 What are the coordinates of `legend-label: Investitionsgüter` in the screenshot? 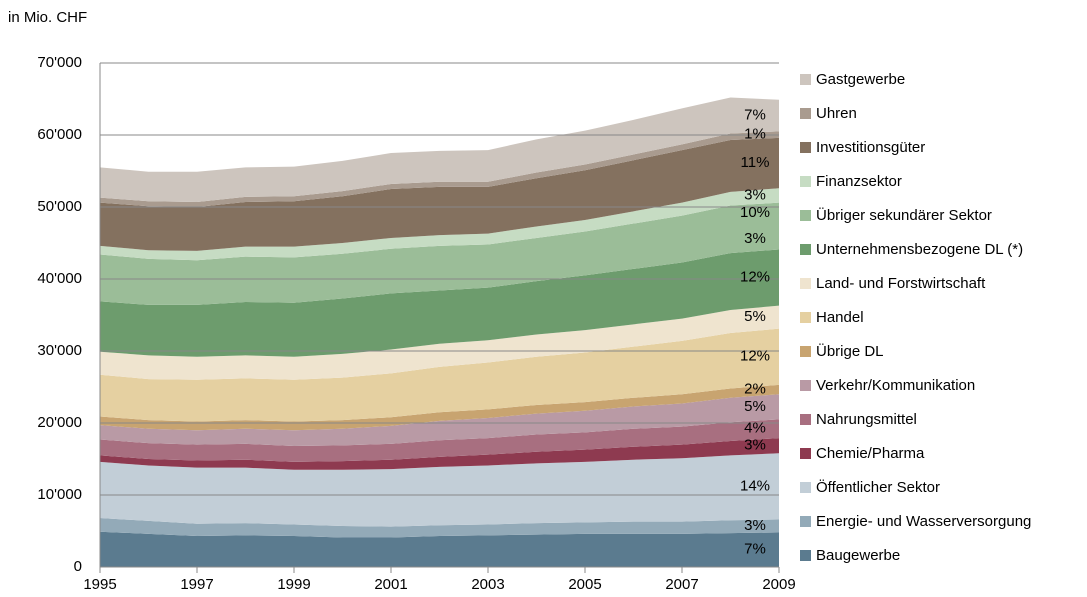 It's located at (870, 147).